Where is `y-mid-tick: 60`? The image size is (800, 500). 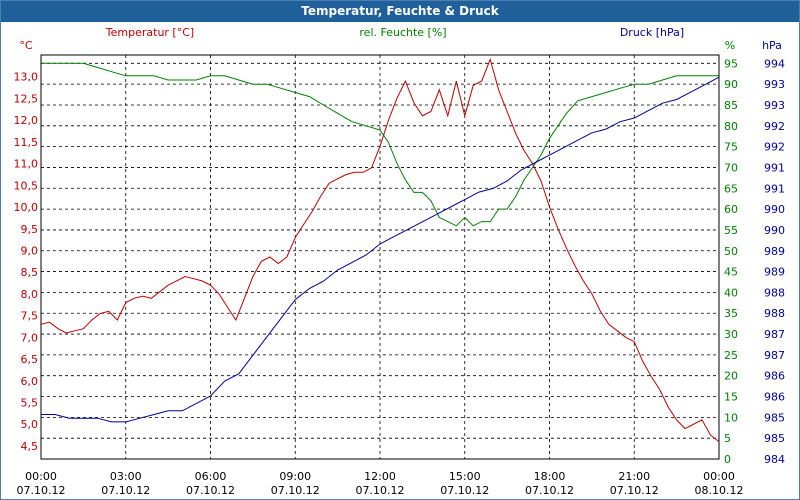 y-mid-tick: 60 is located at coordinates (731, 209).